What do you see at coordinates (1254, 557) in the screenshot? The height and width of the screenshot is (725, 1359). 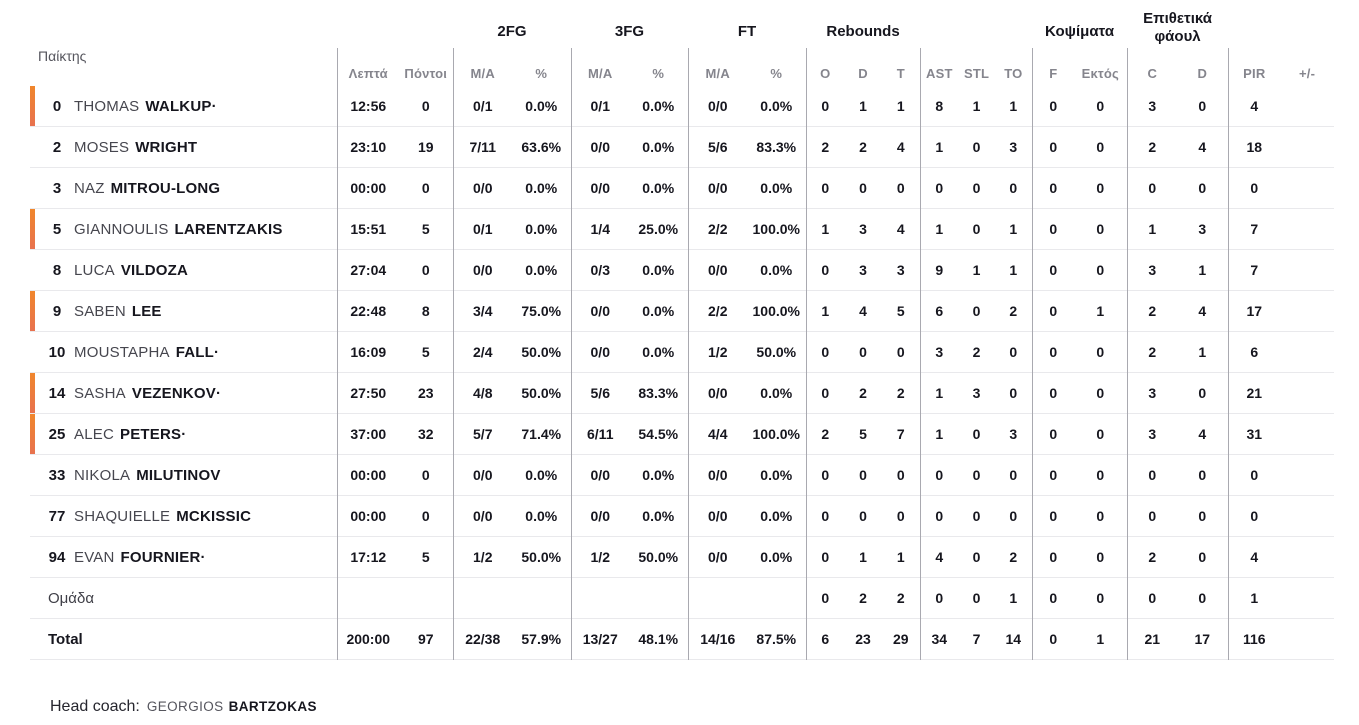 I see `stat-cell: 4` at bounding box center [1254, 557].